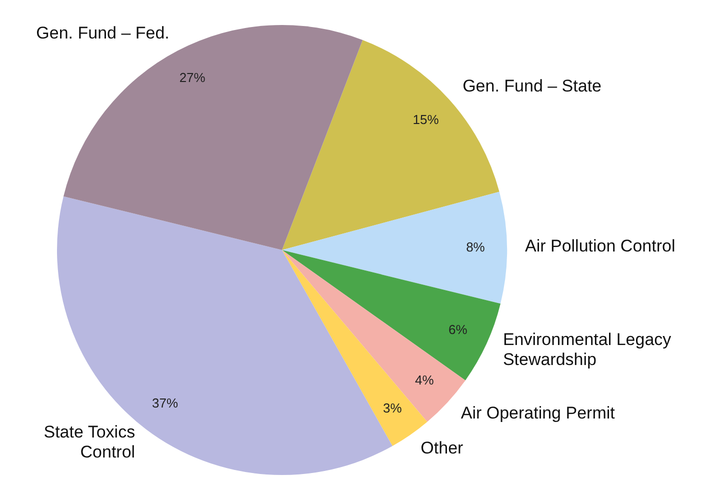 The width and height of the screenshot is (723, 481). What do you see at coordinates (532, 86) in the screenshot?
I see `slice-label: Gen. Fund – State` at bounding box center [532, 86].